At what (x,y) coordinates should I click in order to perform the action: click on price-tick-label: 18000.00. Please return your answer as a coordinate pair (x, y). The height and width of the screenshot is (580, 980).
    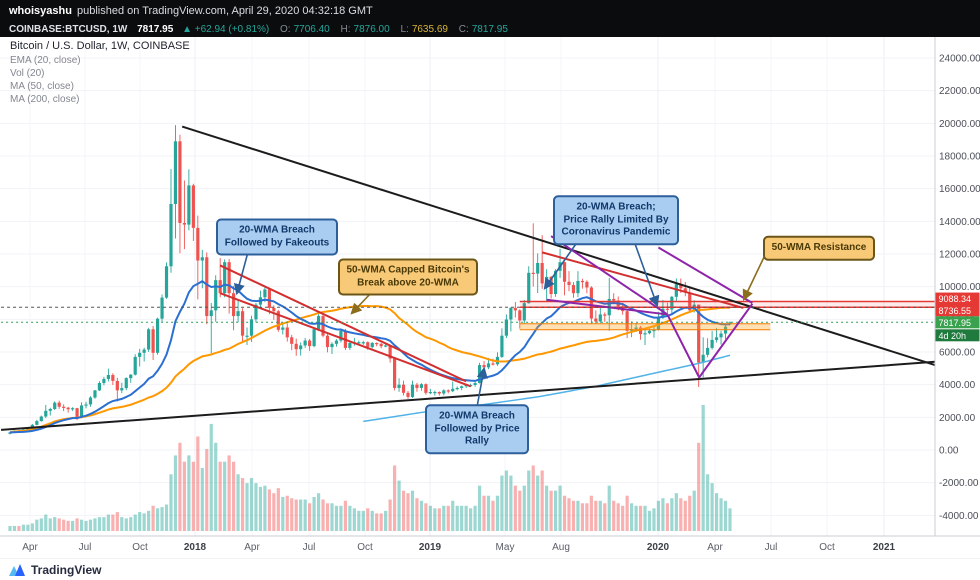
    Looking at the image, I should click on (959, 157).